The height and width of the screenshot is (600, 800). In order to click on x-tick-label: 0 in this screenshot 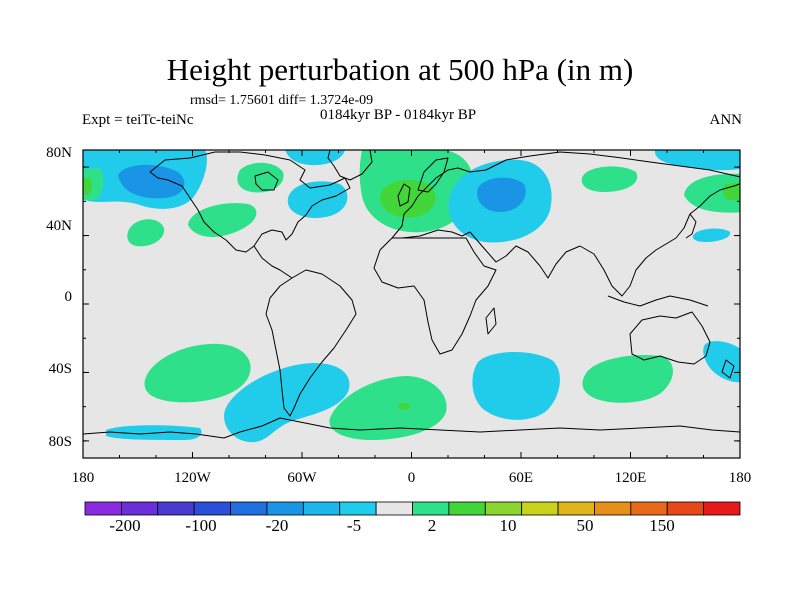, I will do `click(412, 478)`.